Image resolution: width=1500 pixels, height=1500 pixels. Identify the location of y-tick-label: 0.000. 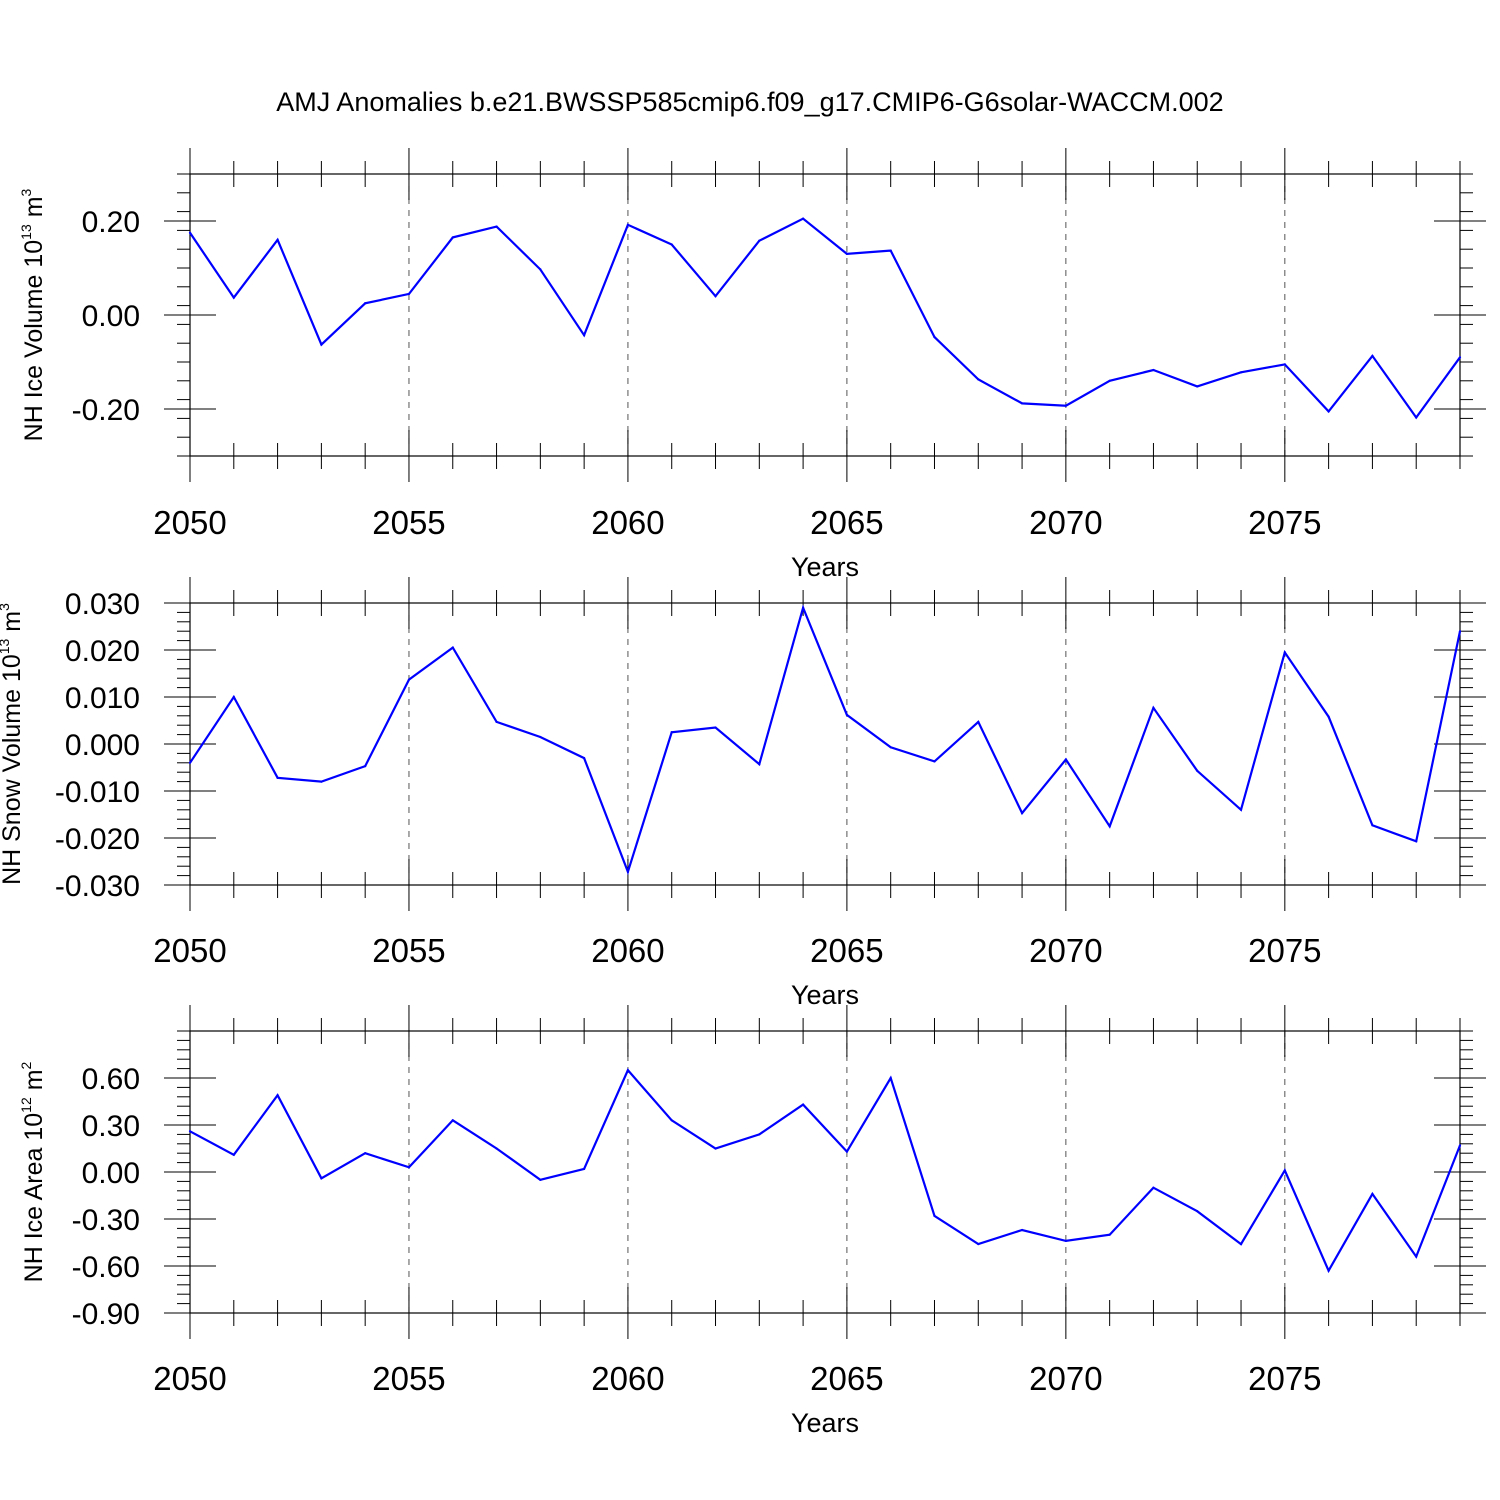
(102, 745).